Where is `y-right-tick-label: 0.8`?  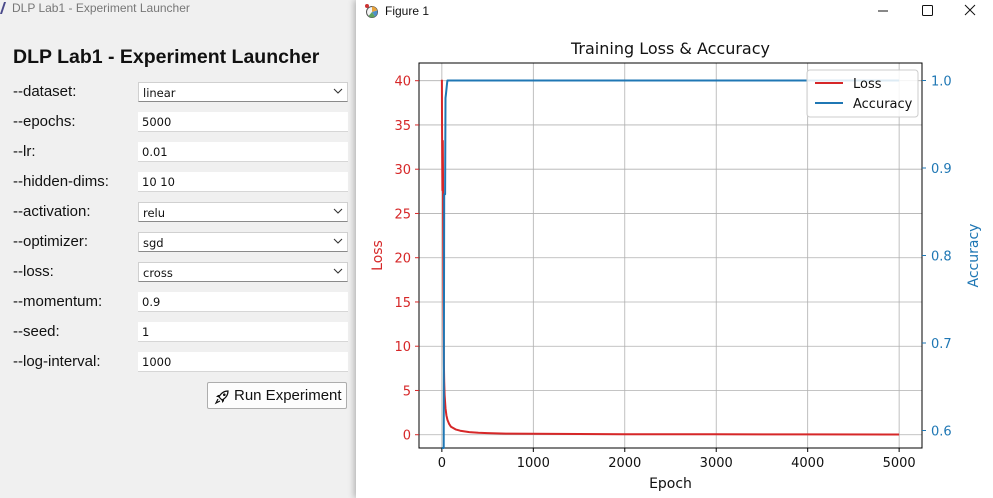
y-right-tick-label: 0.8 is located at coordinates (941, 257).